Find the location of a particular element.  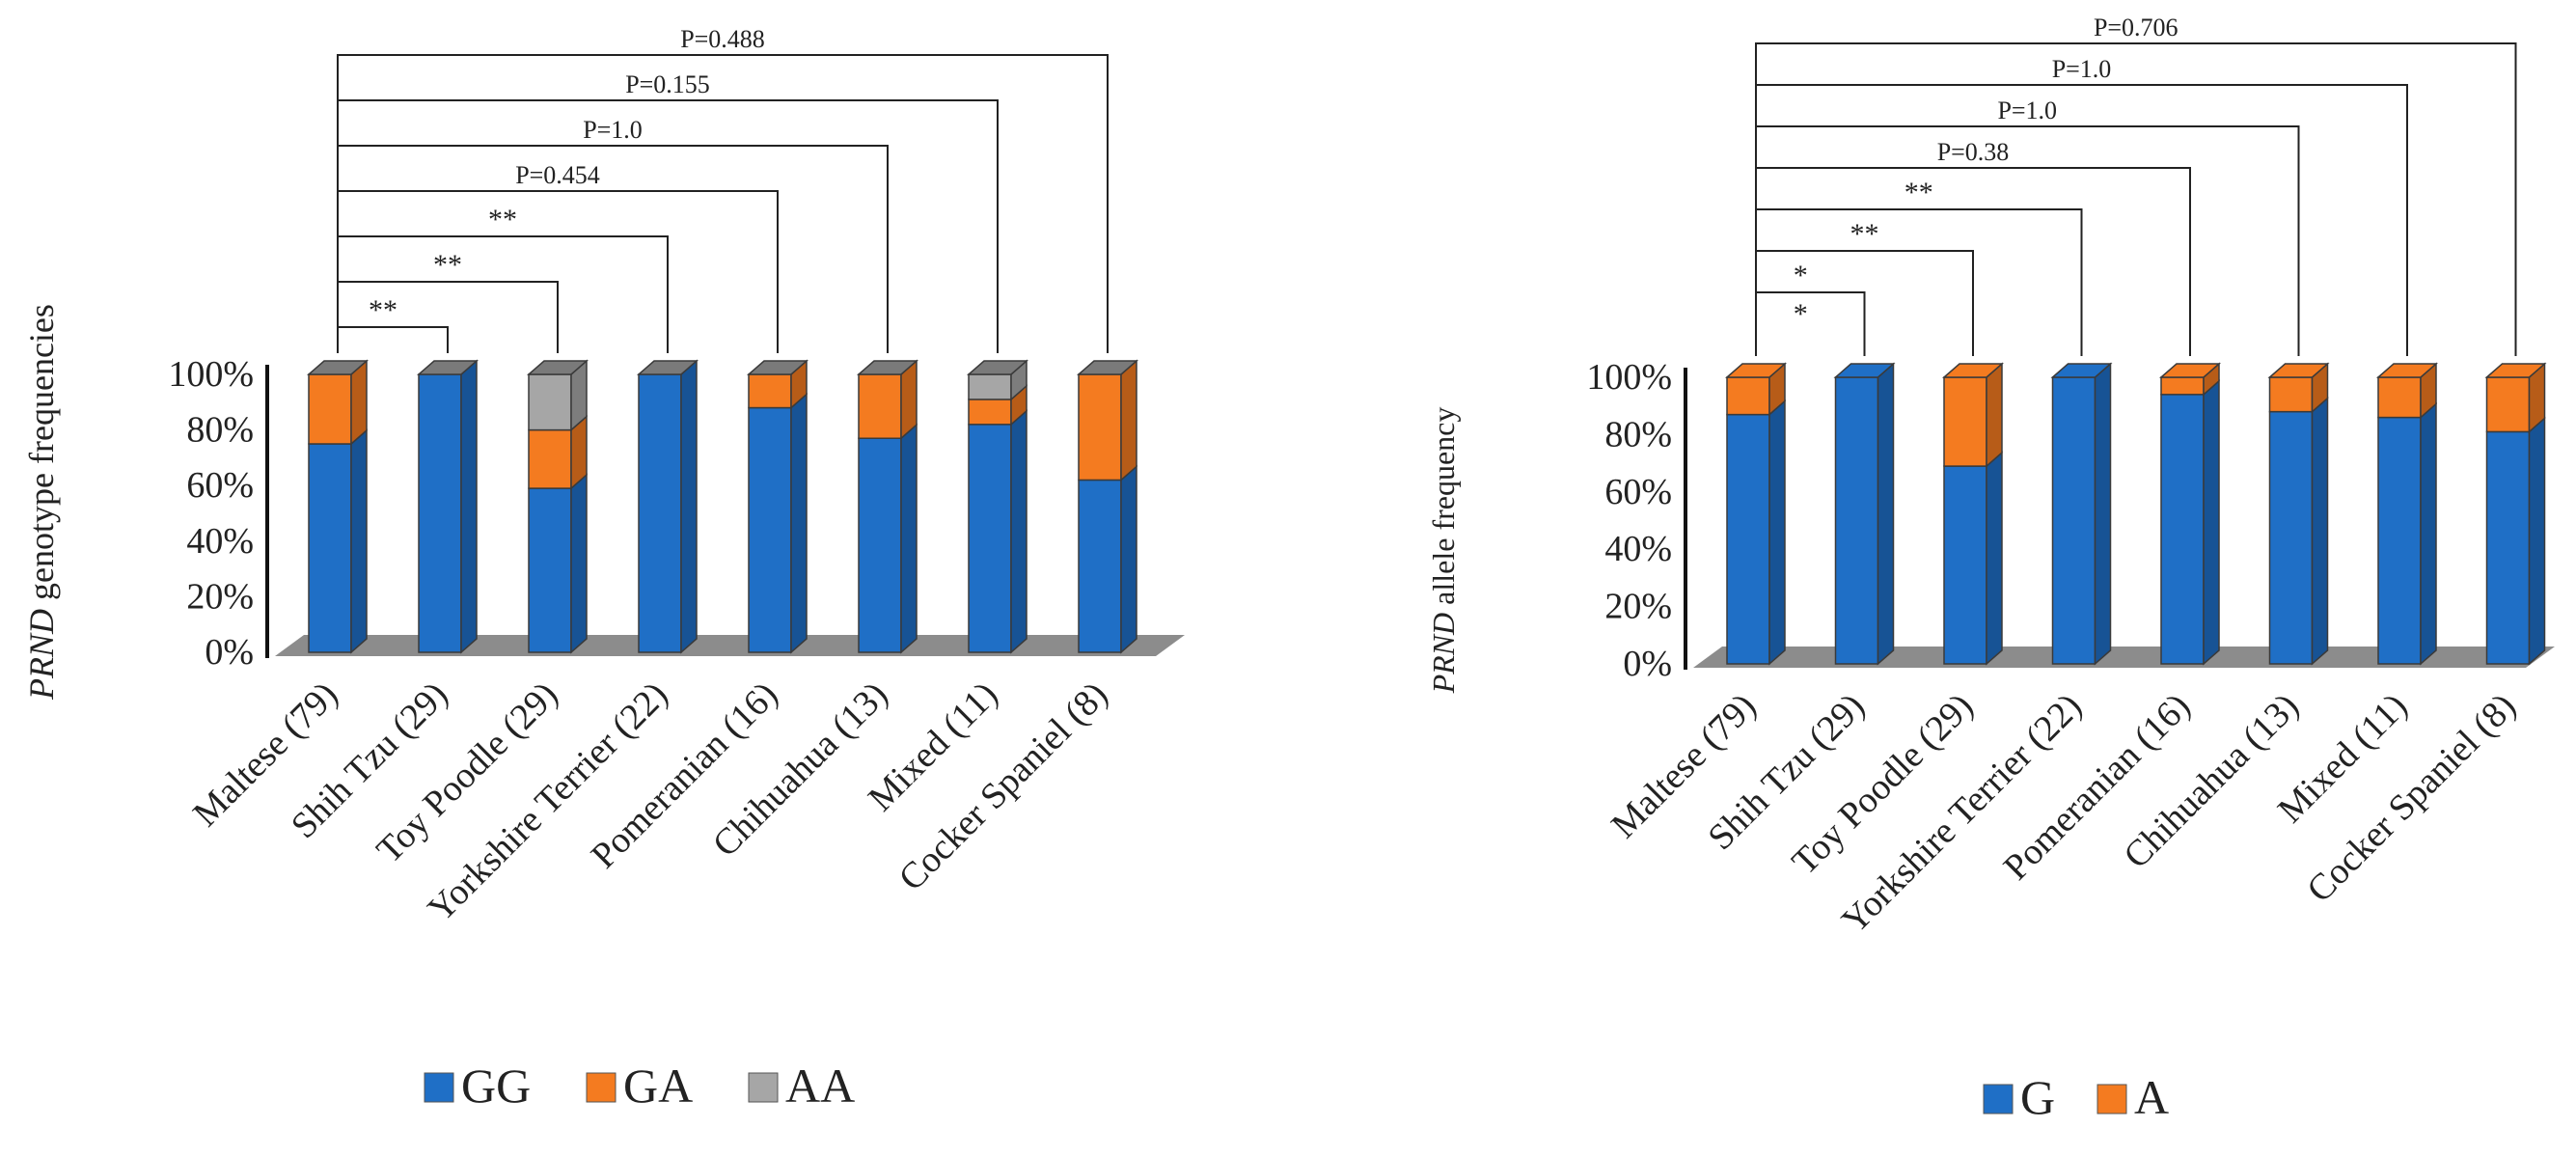

allele-y-axis-label: PRND allele frequency is located at coordinates (1444, 551).